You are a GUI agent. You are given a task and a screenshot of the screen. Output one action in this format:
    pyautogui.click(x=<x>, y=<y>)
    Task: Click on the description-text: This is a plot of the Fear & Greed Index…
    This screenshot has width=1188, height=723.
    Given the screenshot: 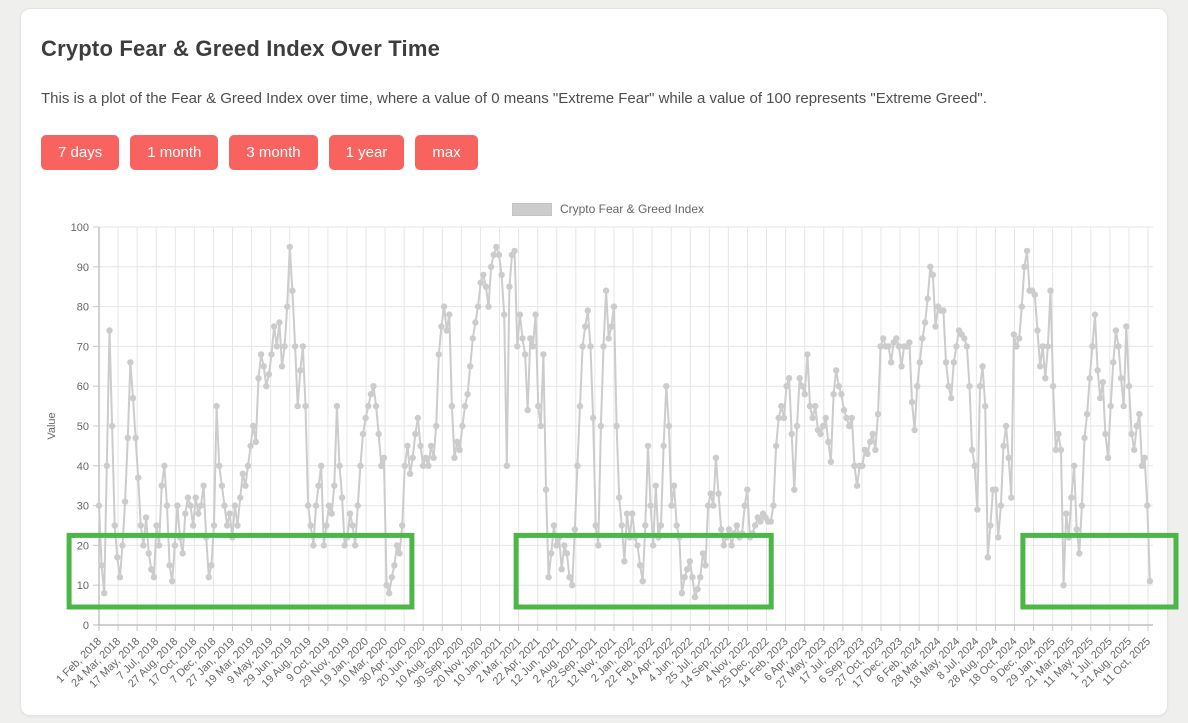 What is the action you would take?
    pyautogui.click(x=514, y=98)
    